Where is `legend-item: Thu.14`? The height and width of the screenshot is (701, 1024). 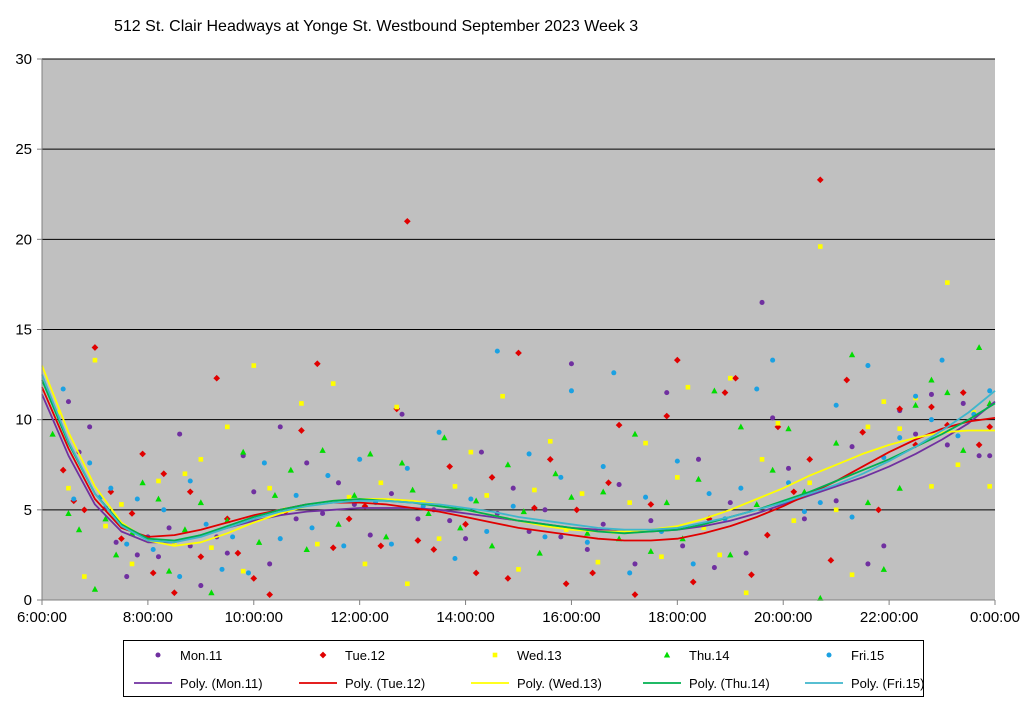
legend-item: Thu.14 is located at coordinates (684, 655).